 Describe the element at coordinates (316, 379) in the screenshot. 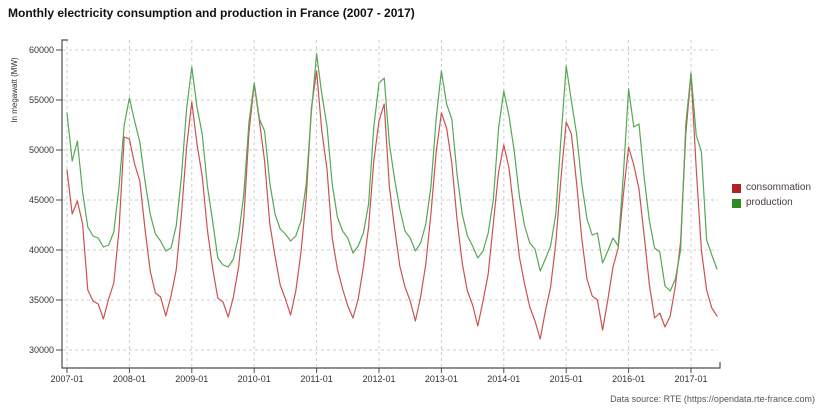

I see `x-tick-label: 2011-01` at that location.